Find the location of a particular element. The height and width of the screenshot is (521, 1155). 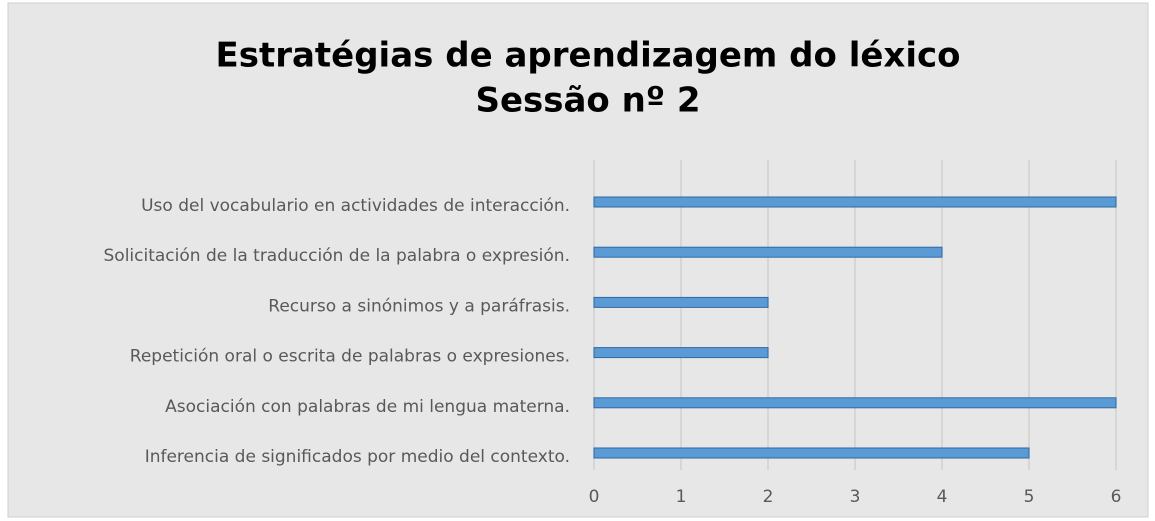

x-tick-label: 4 is located at coordinates (942, 497).